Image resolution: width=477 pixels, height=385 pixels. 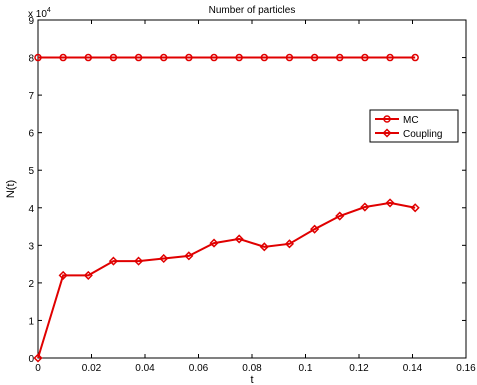 What do you see at coordinates (252, 10) in the screenshot?
I see `chart-title: Number of particles` at bounding box center [252, 10].